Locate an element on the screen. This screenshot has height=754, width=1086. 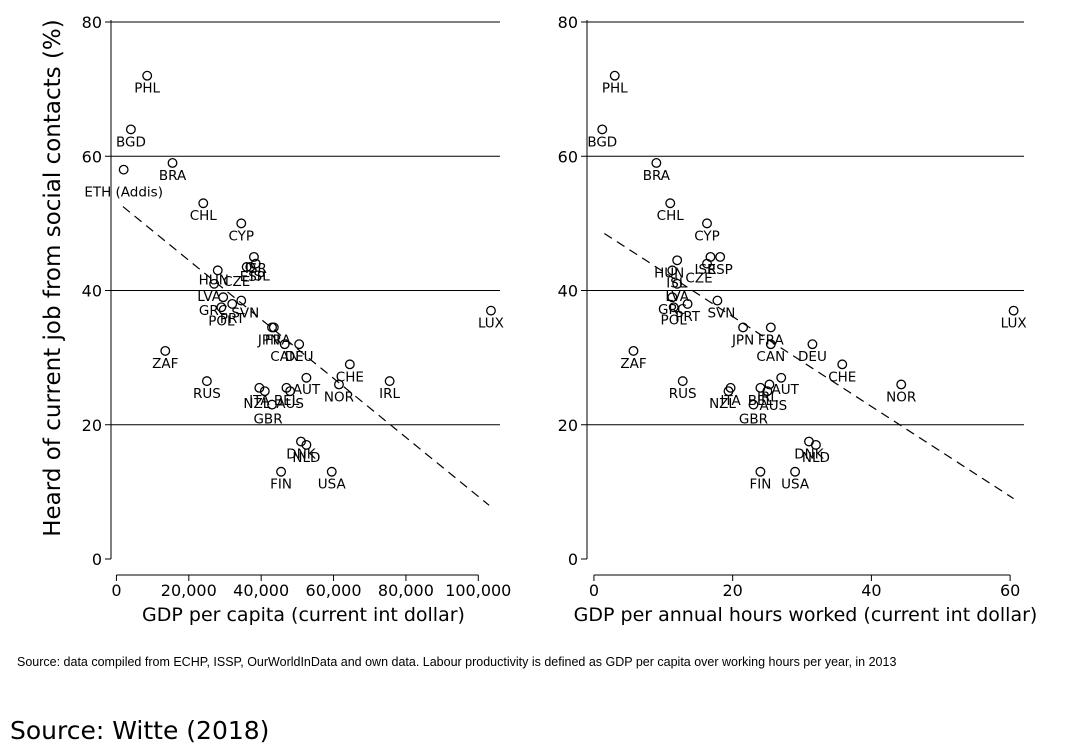
y-tick-label: 80 is located at coordinates (92, 22).